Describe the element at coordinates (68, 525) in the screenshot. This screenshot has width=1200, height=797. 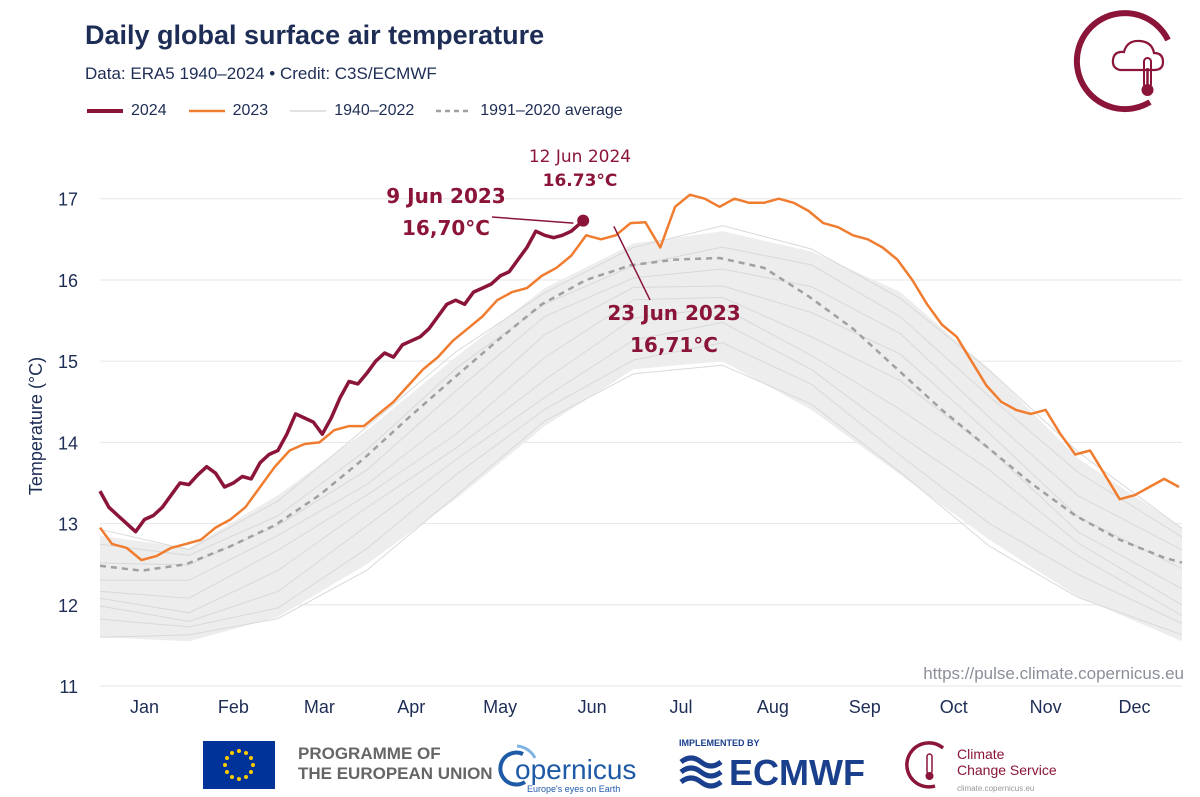
I see `y-tick-label: 13` at that location.